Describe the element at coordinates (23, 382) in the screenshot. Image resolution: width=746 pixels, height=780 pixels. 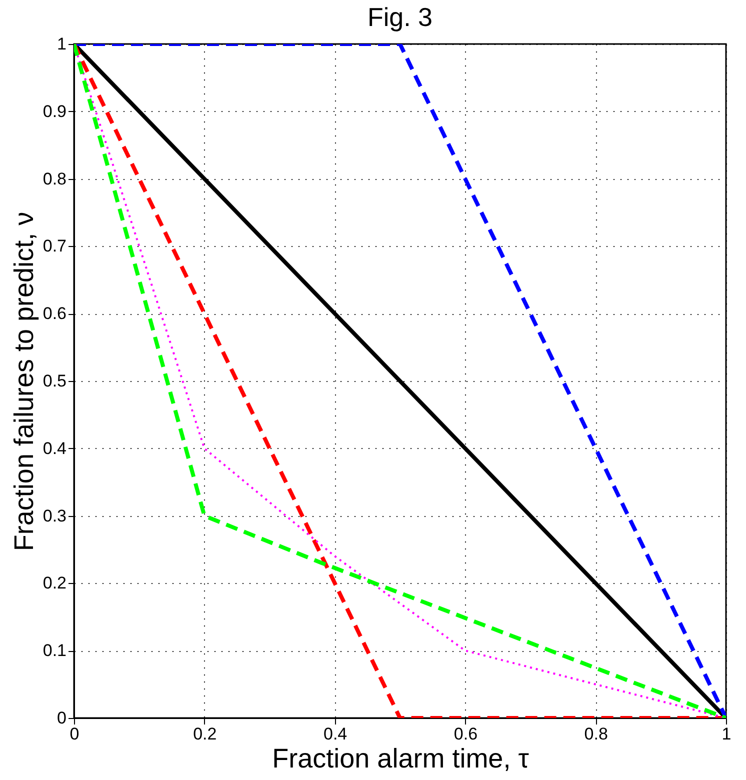
I see `y-axis-title: Fraction failures to predict, ν` at that location.